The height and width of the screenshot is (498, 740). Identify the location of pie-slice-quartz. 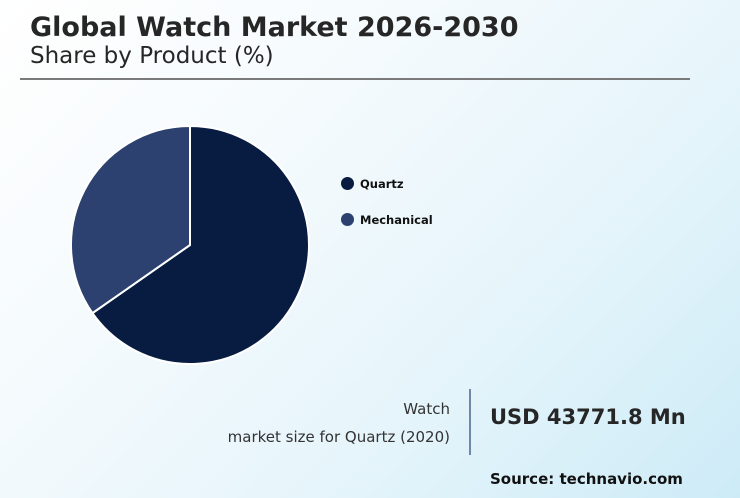
(200, 245).